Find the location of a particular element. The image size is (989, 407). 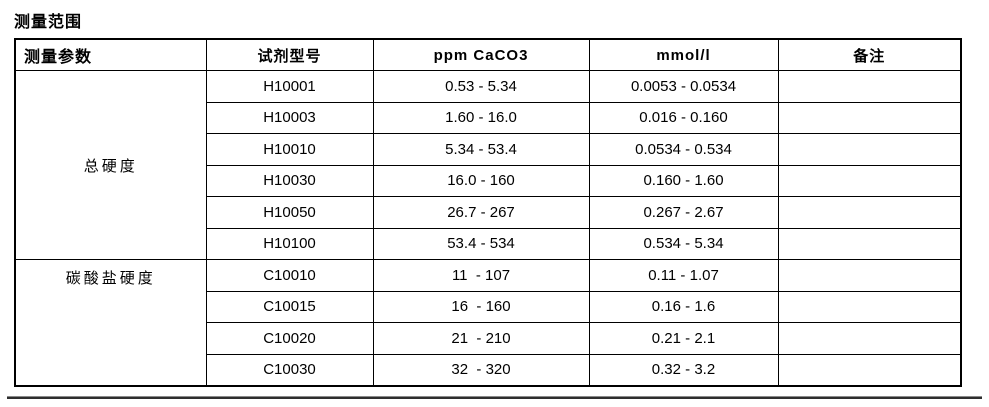

column-header: ppm CaCO3 is located at coordinates (481, 54).